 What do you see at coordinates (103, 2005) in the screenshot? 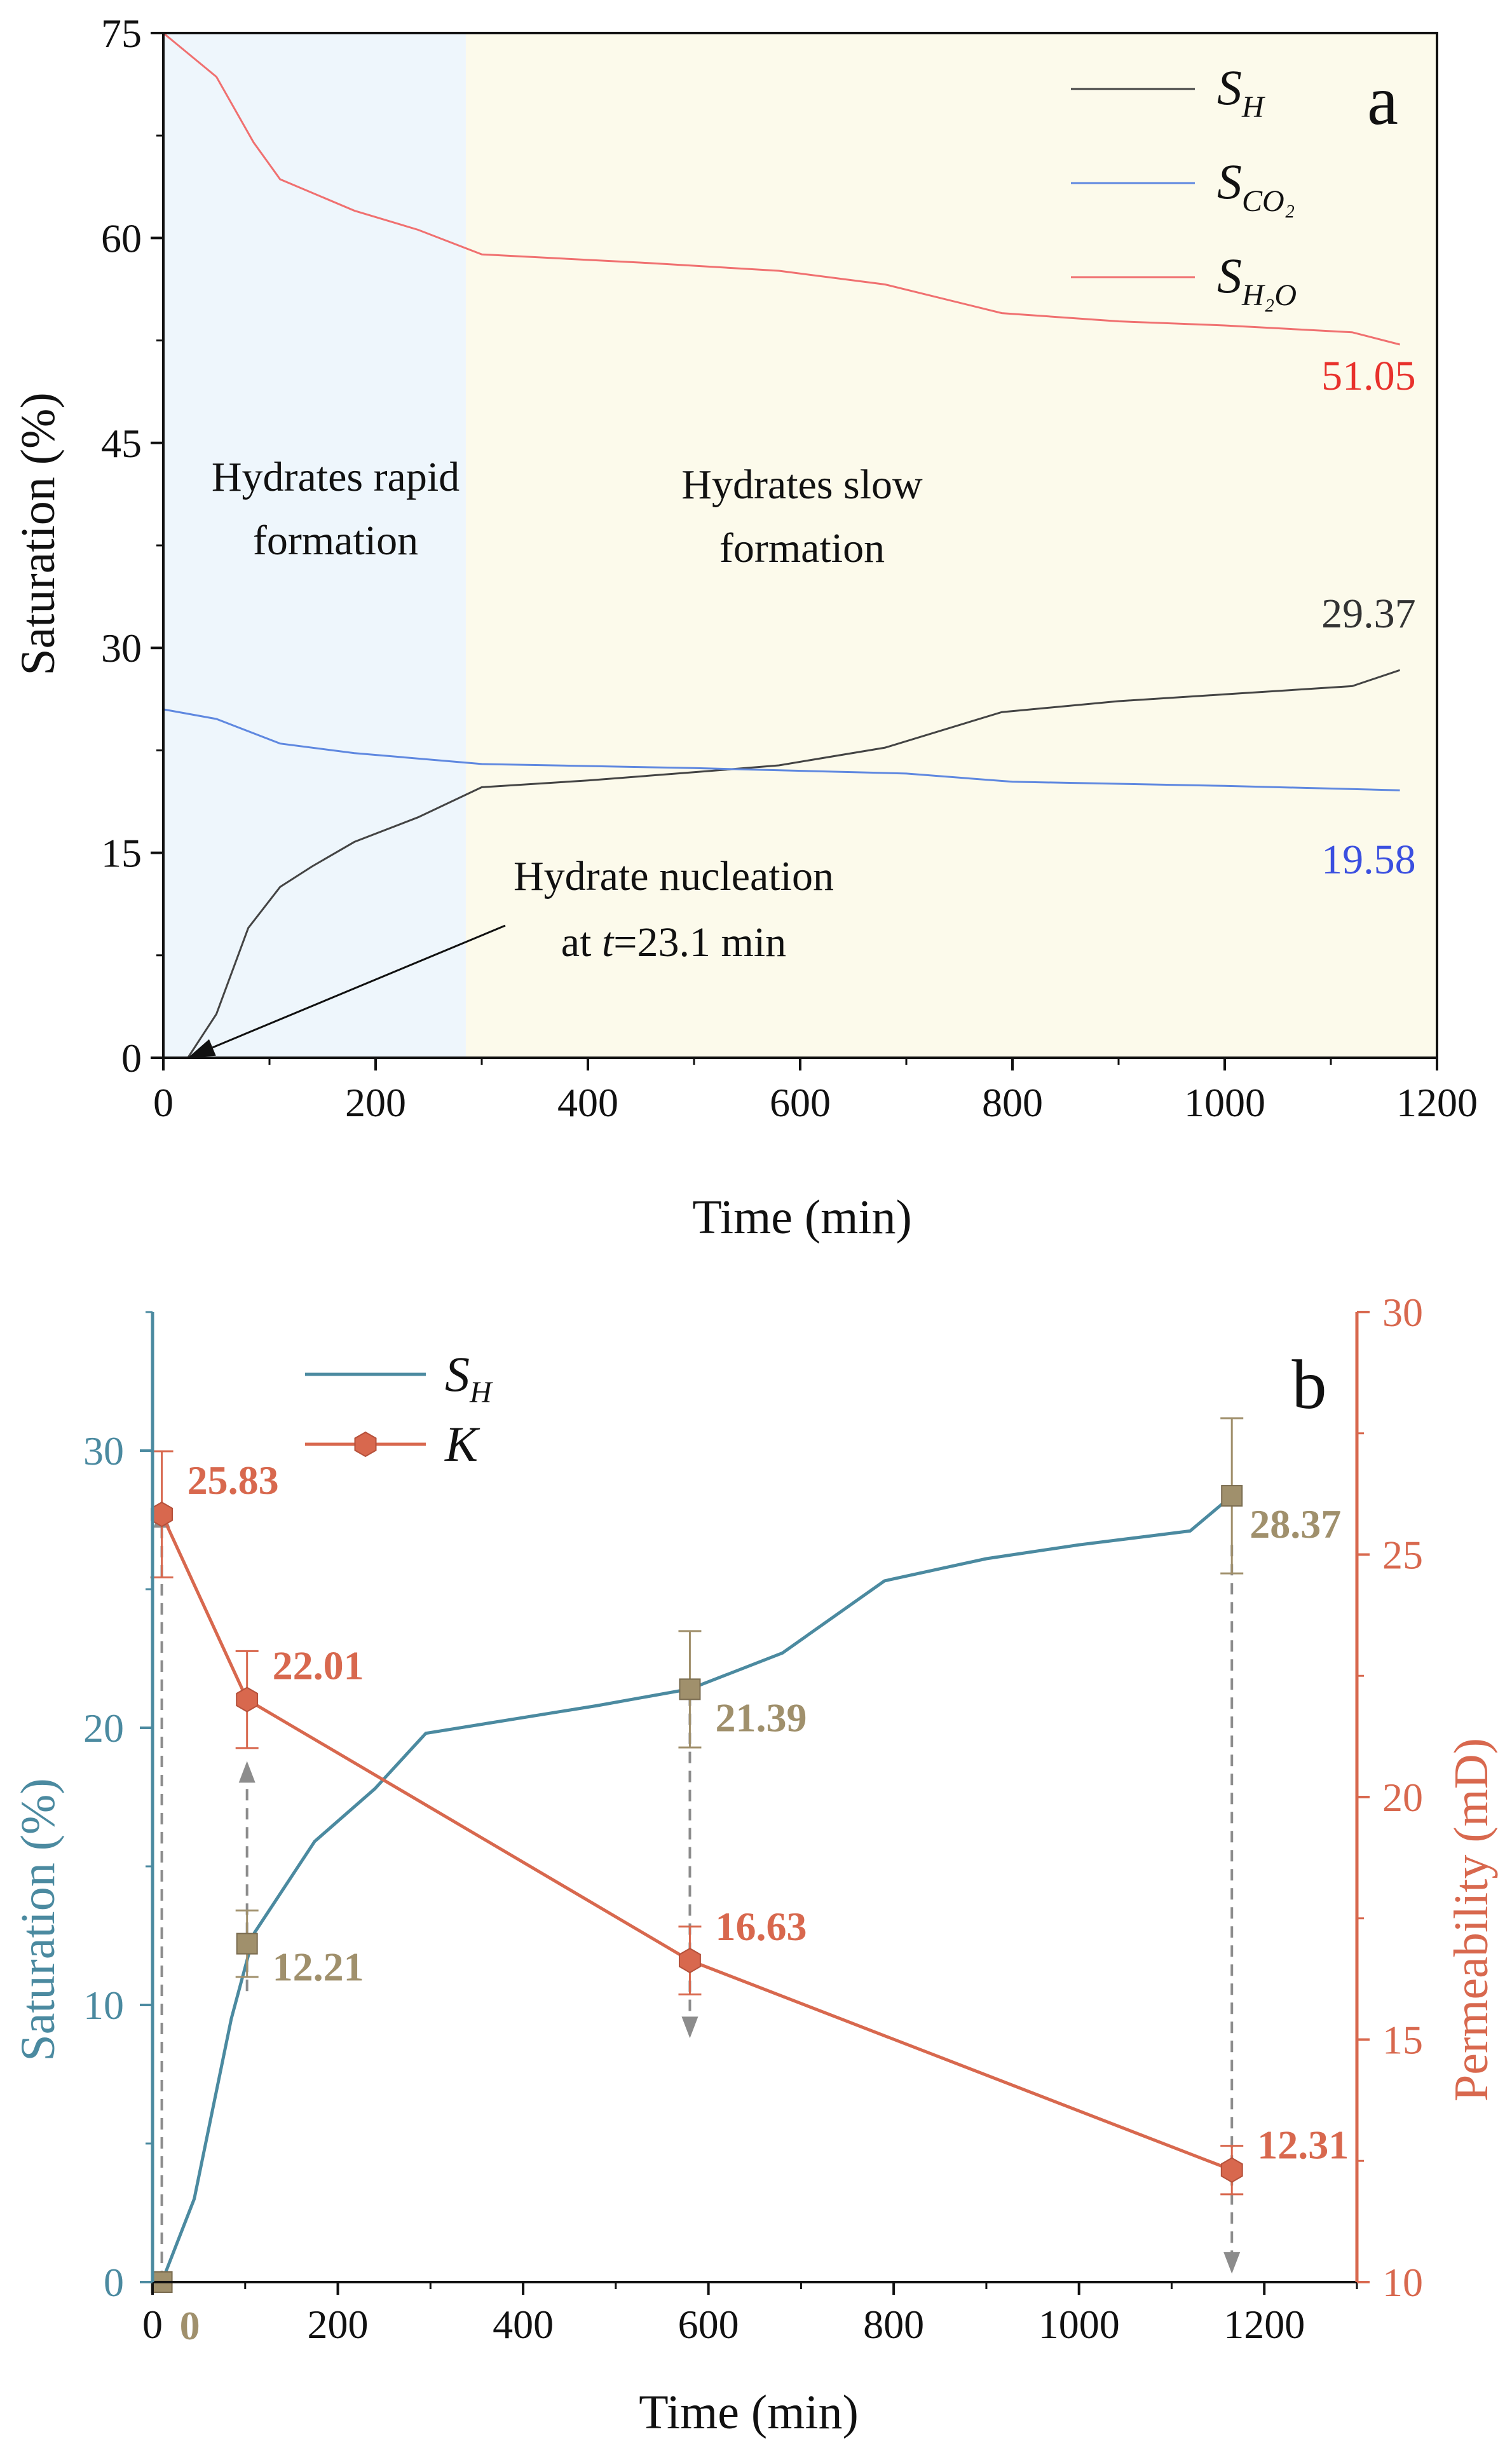
I see `y-tick-label-left: 10` at bounding box center [103, 2005].